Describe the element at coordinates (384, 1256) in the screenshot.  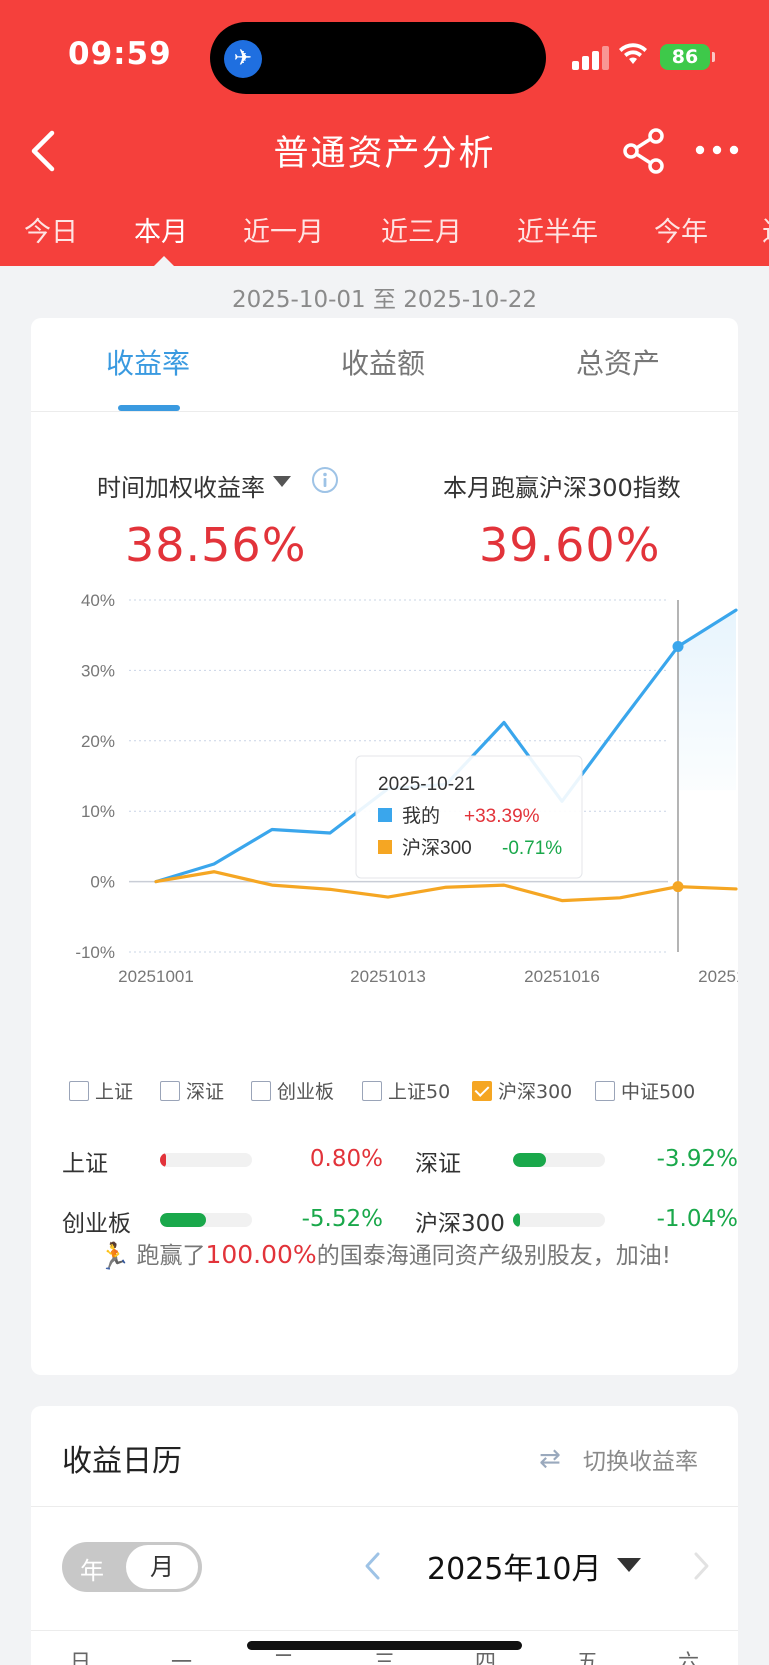
I see `beat-message: 🏃 跑赢了100.00%的国泰海通同资产级别股友，加油!` at that location.